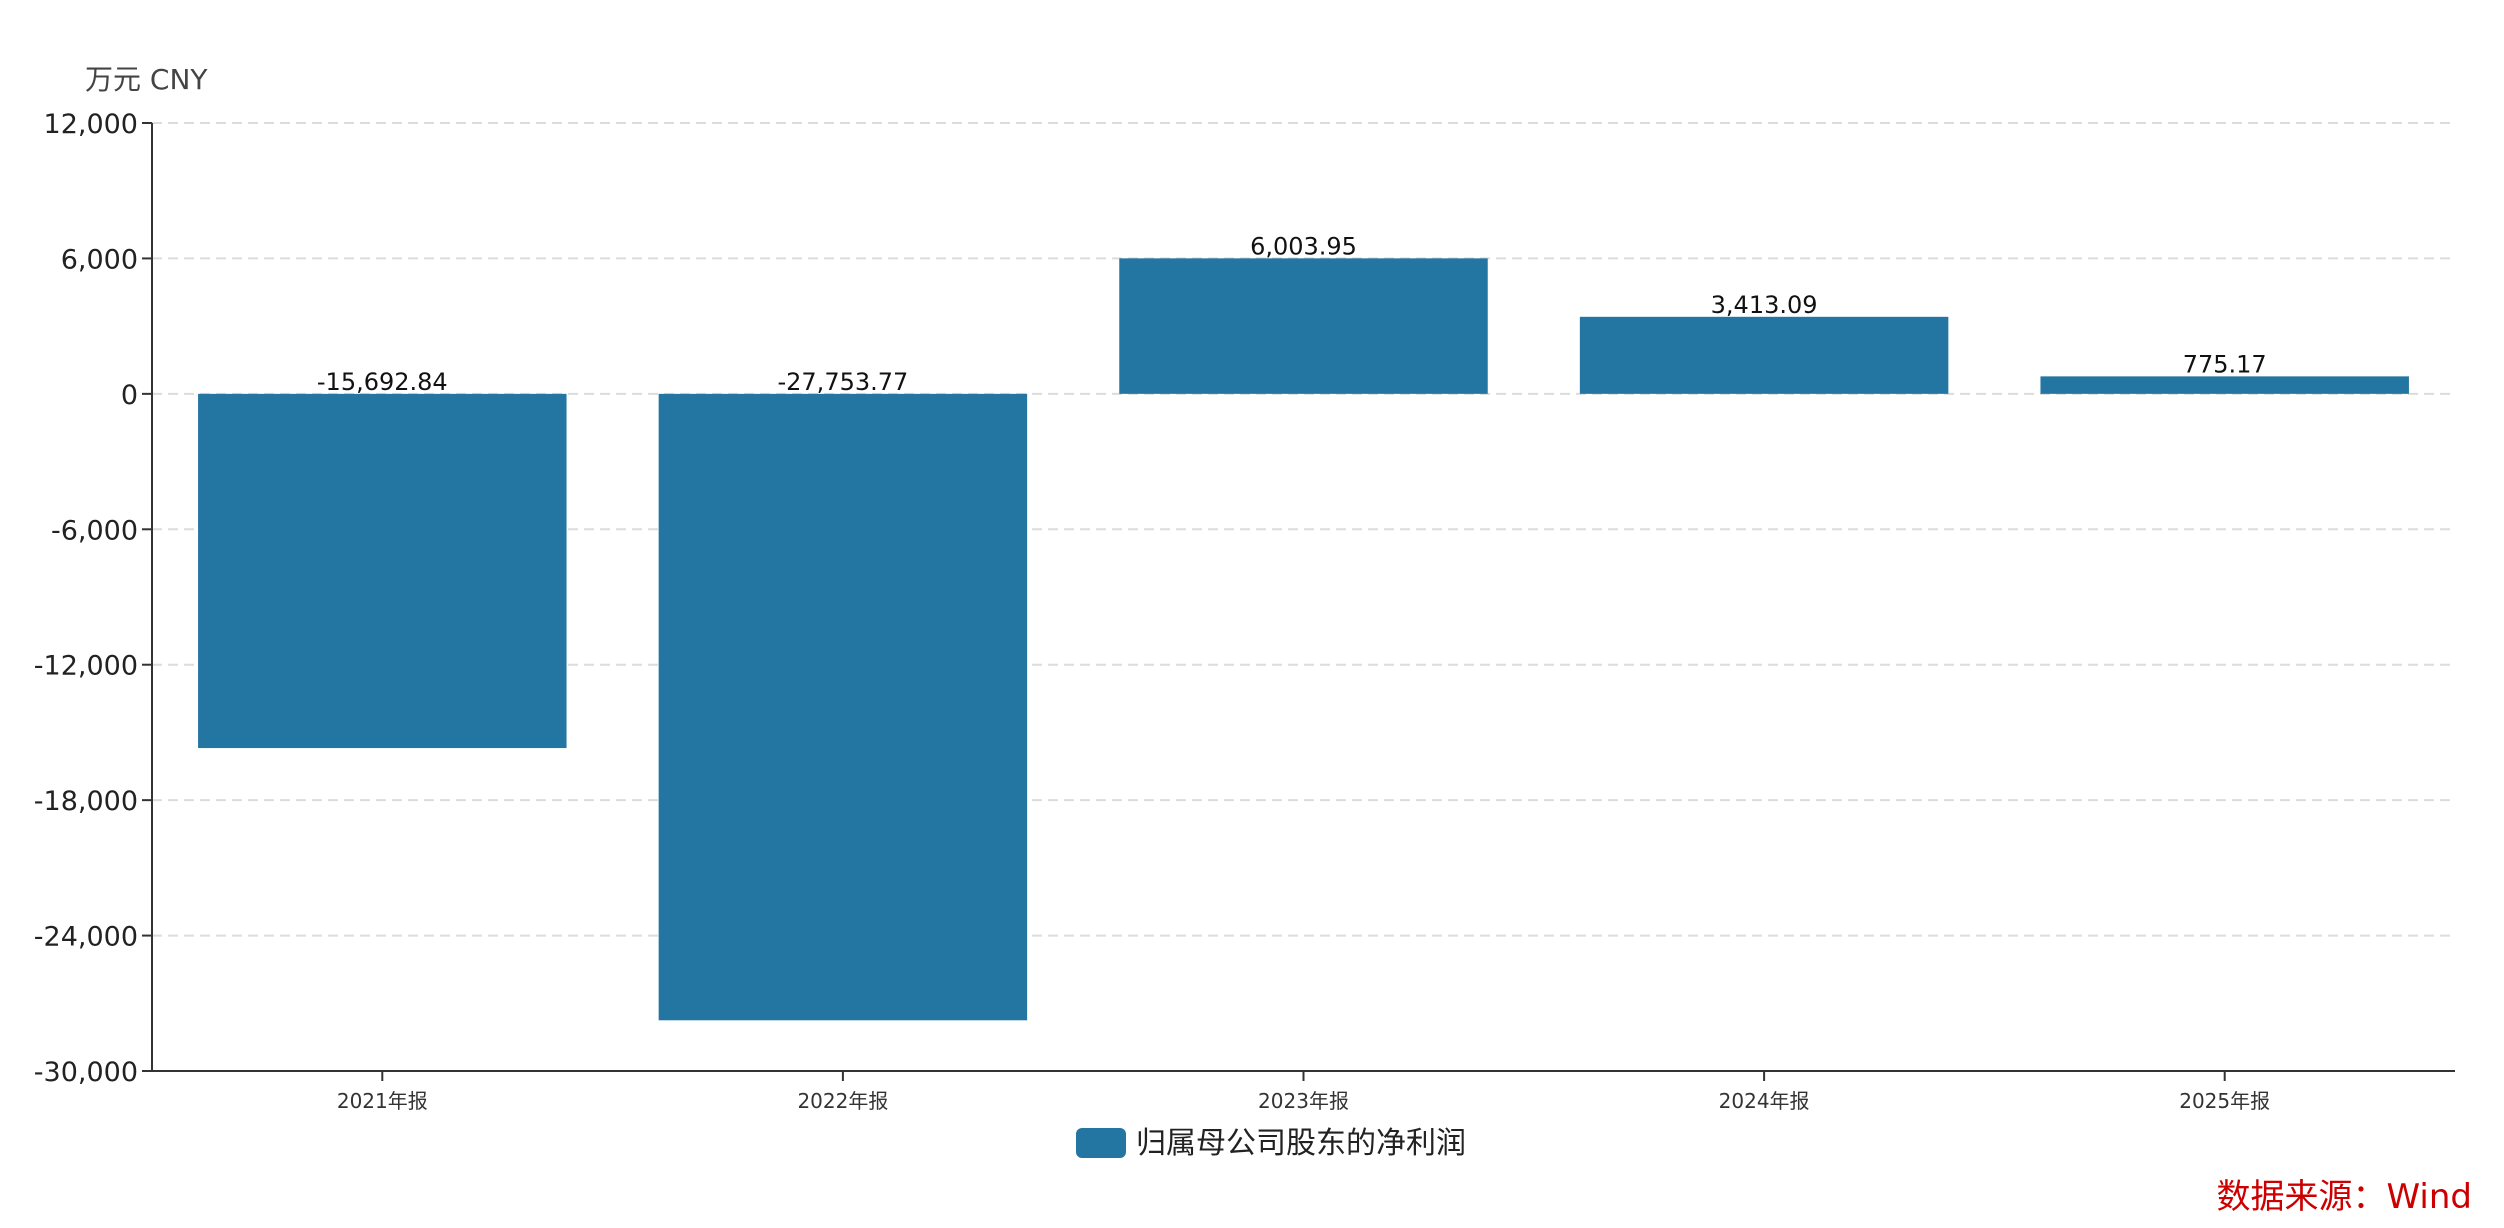 This screenshot has height=1228, width=2504. I want to click on legend: 归属母公司股东的净利润, so click(1271, 1143).